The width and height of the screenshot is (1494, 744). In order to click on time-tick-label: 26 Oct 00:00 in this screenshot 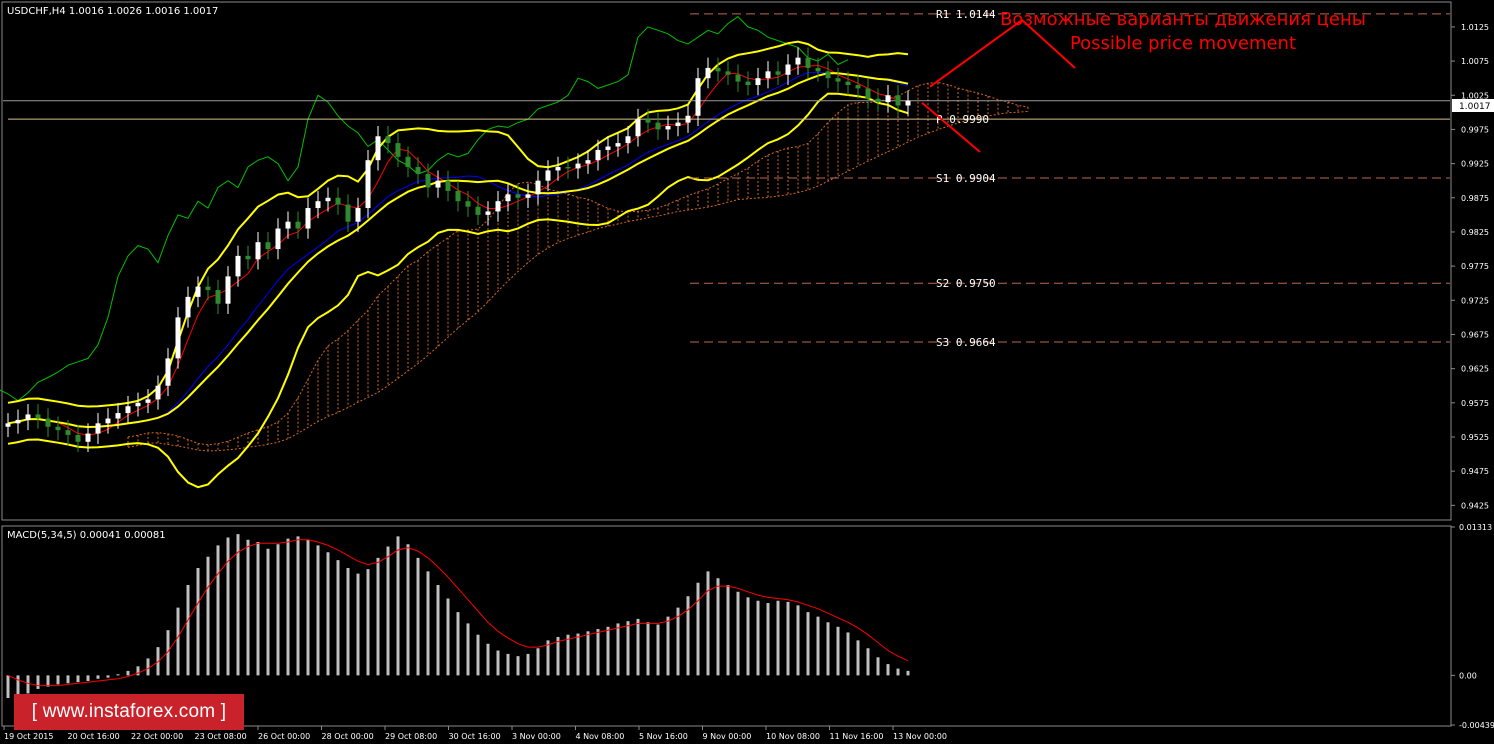, I will do `click(284, 736)`.